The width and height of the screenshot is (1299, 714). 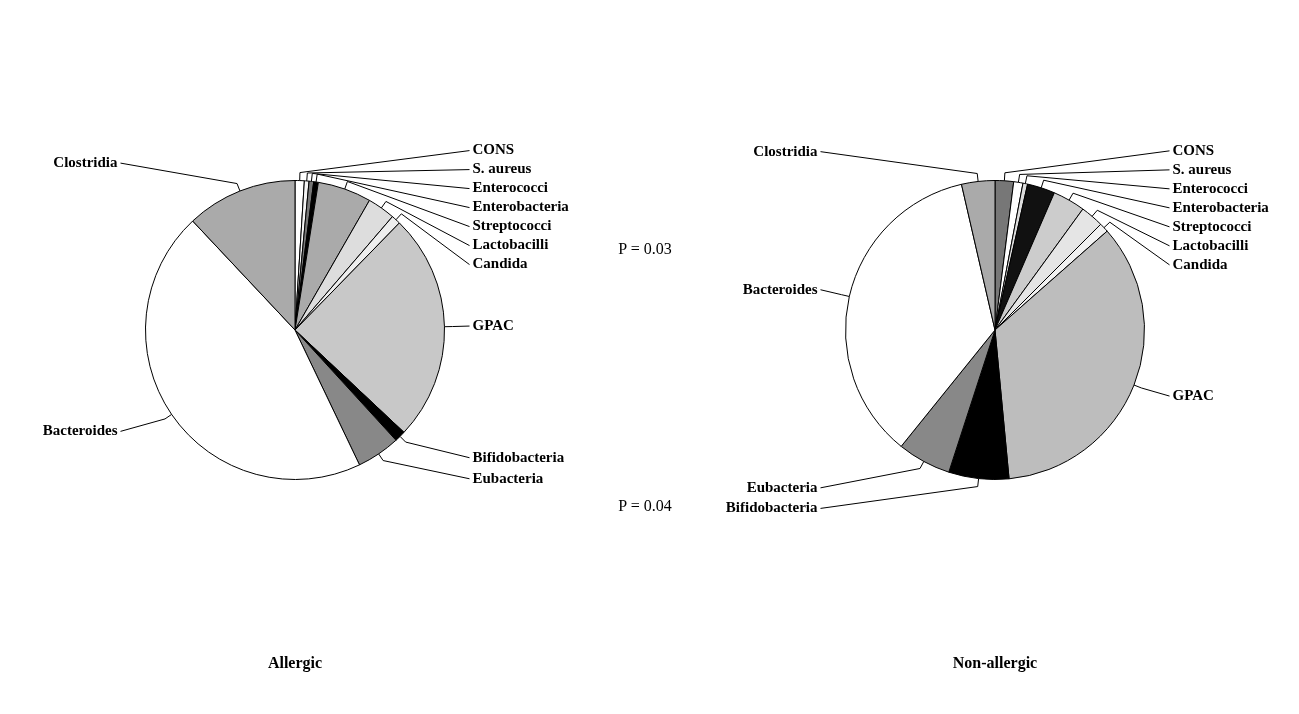 I want to click on text: Allergic, so click(x=295, y=663).